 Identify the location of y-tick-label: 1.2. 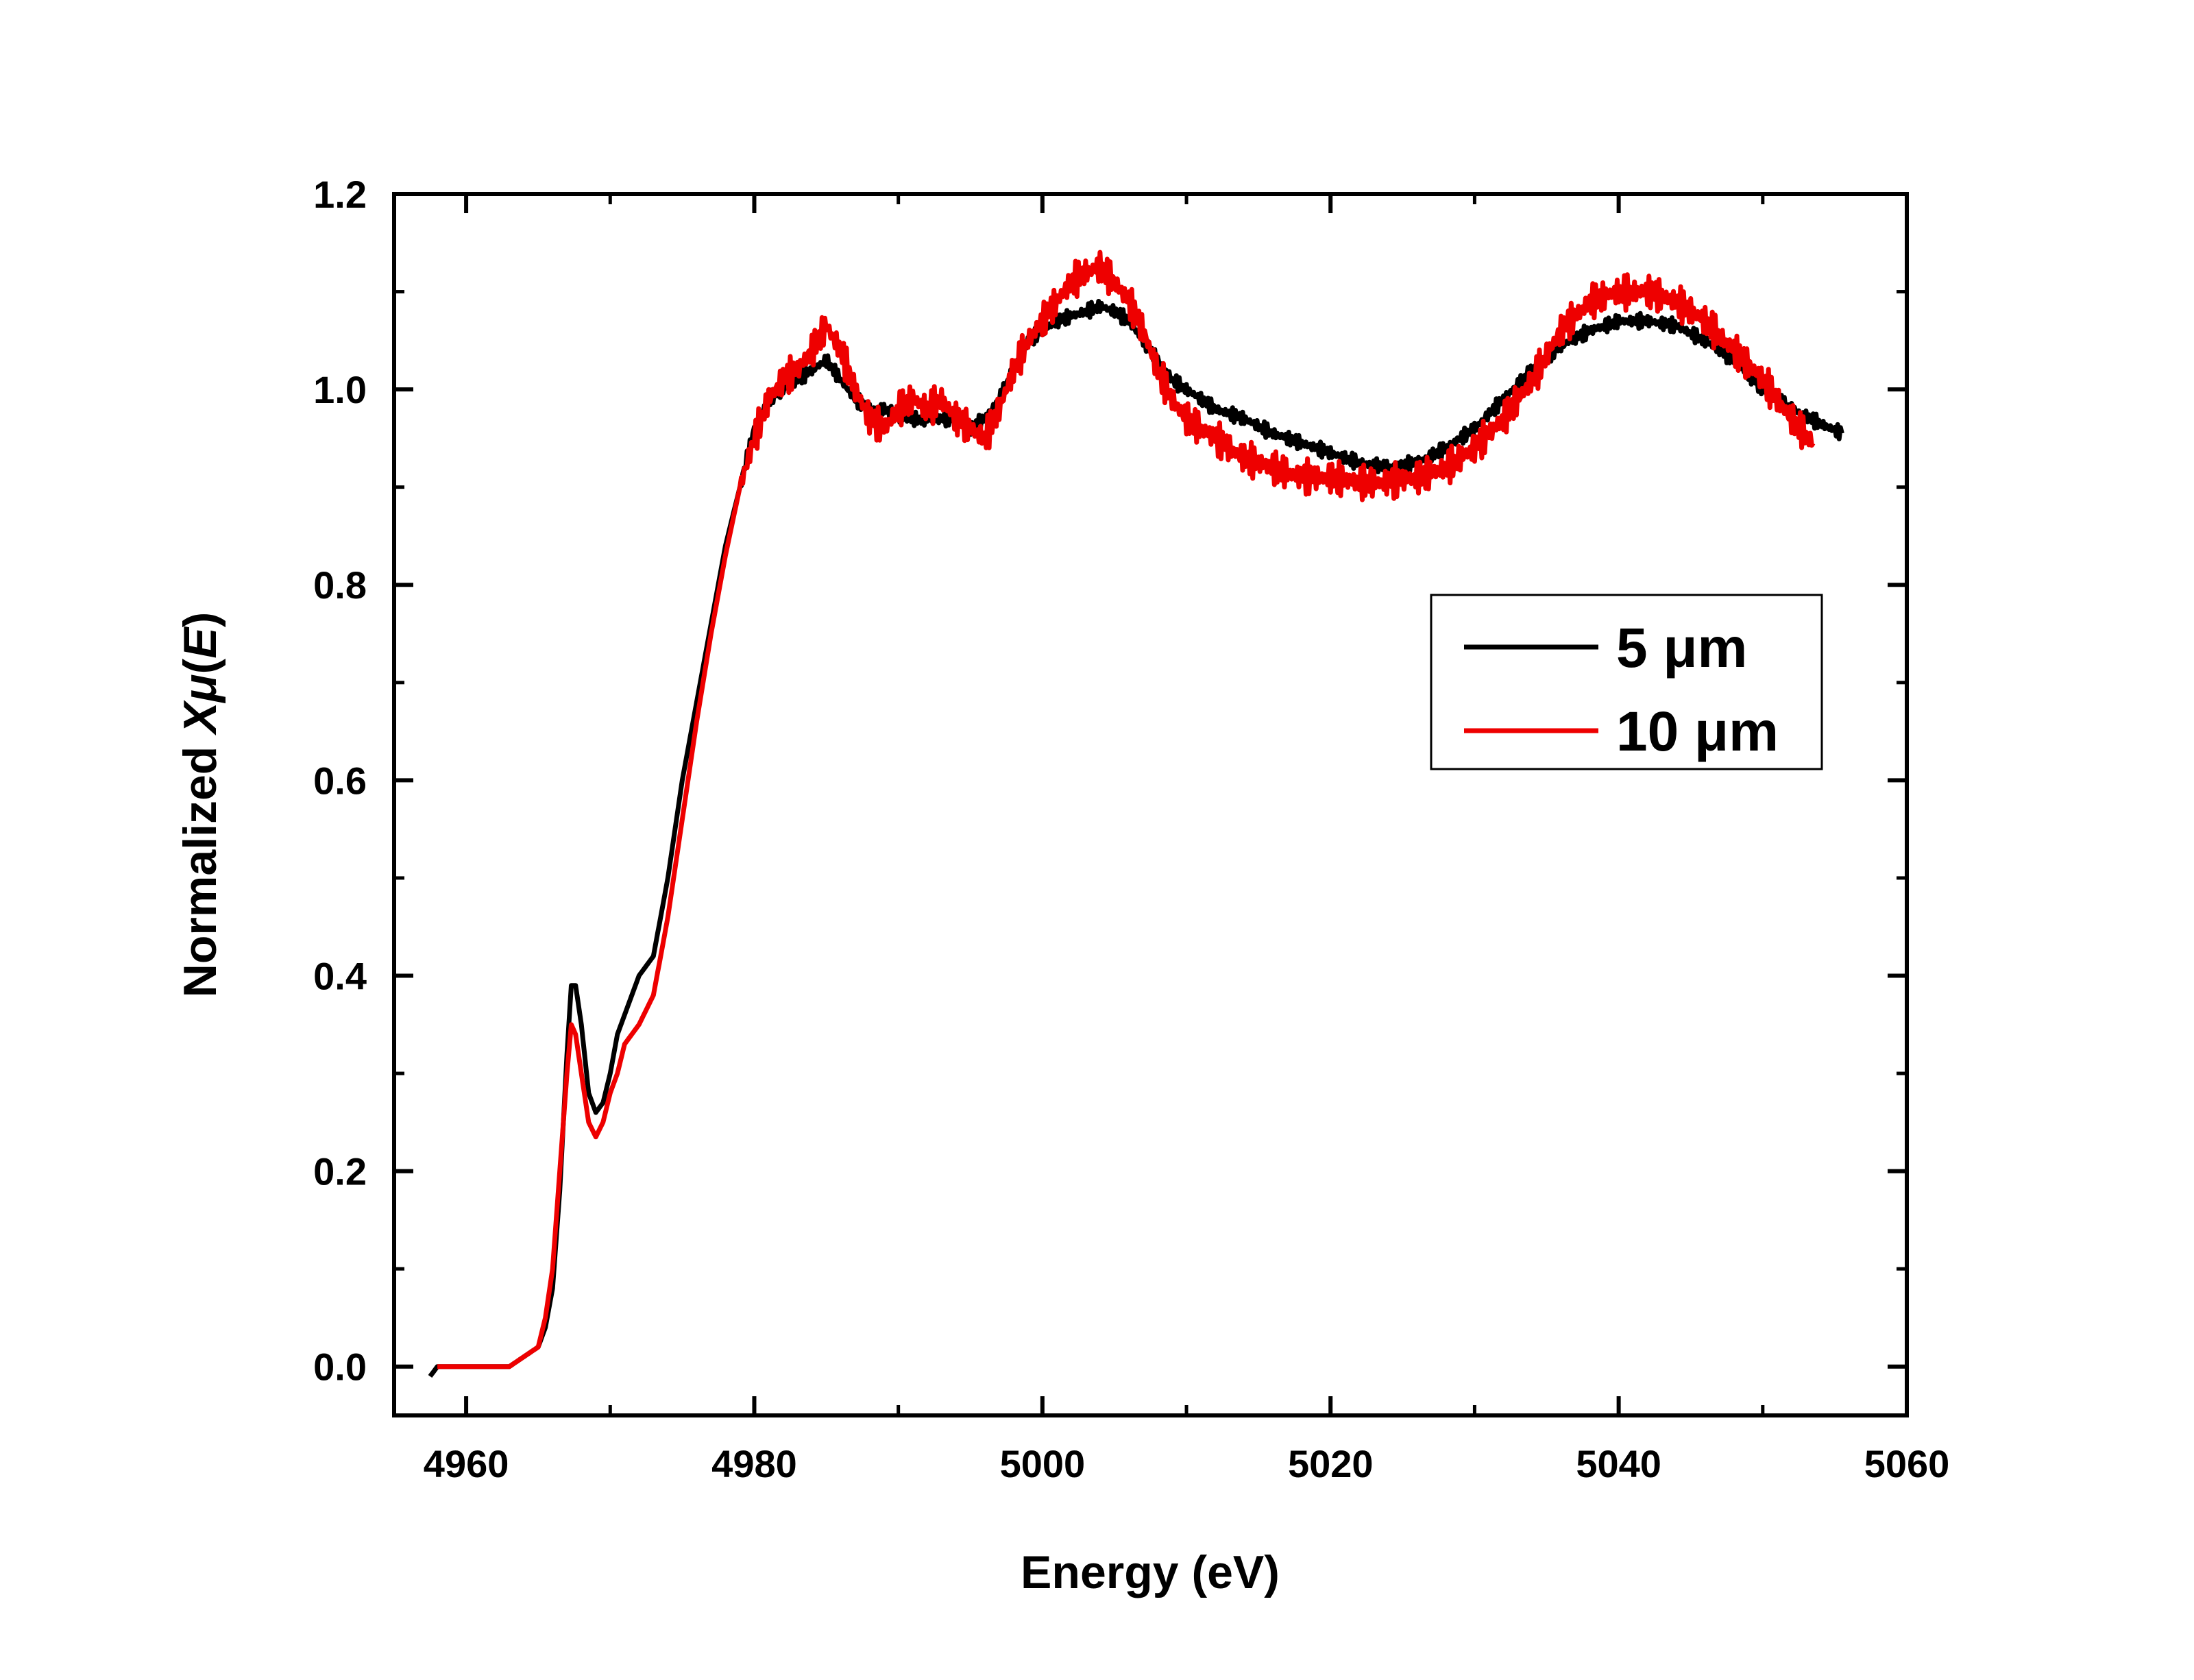
(340, 194).